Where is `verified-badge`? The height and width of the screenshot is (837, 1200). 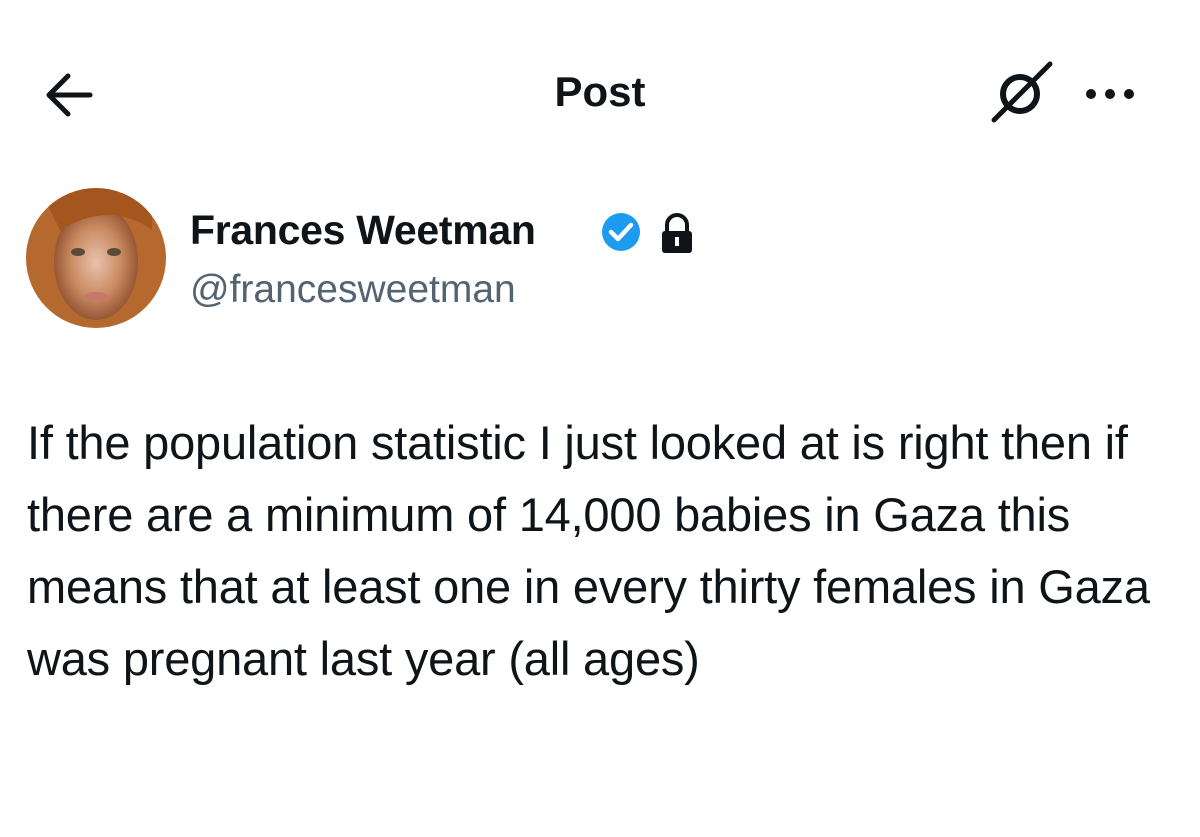
verified-badge is located at coordinates (621, 232).